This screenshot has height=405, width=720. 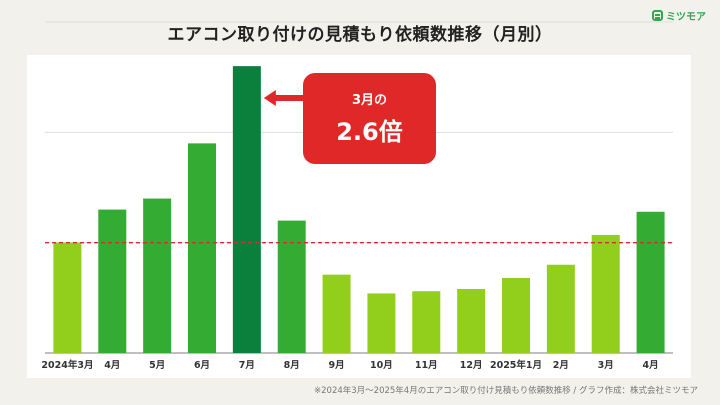 I want to click on x-tick-label: 2025年1月, so click(x=516, y=365).